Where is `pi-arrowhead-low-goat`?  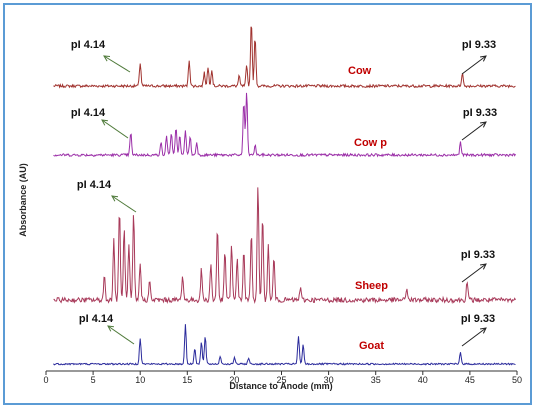 pi-arrowhead-low-goat is located at coordinates (110, 328).